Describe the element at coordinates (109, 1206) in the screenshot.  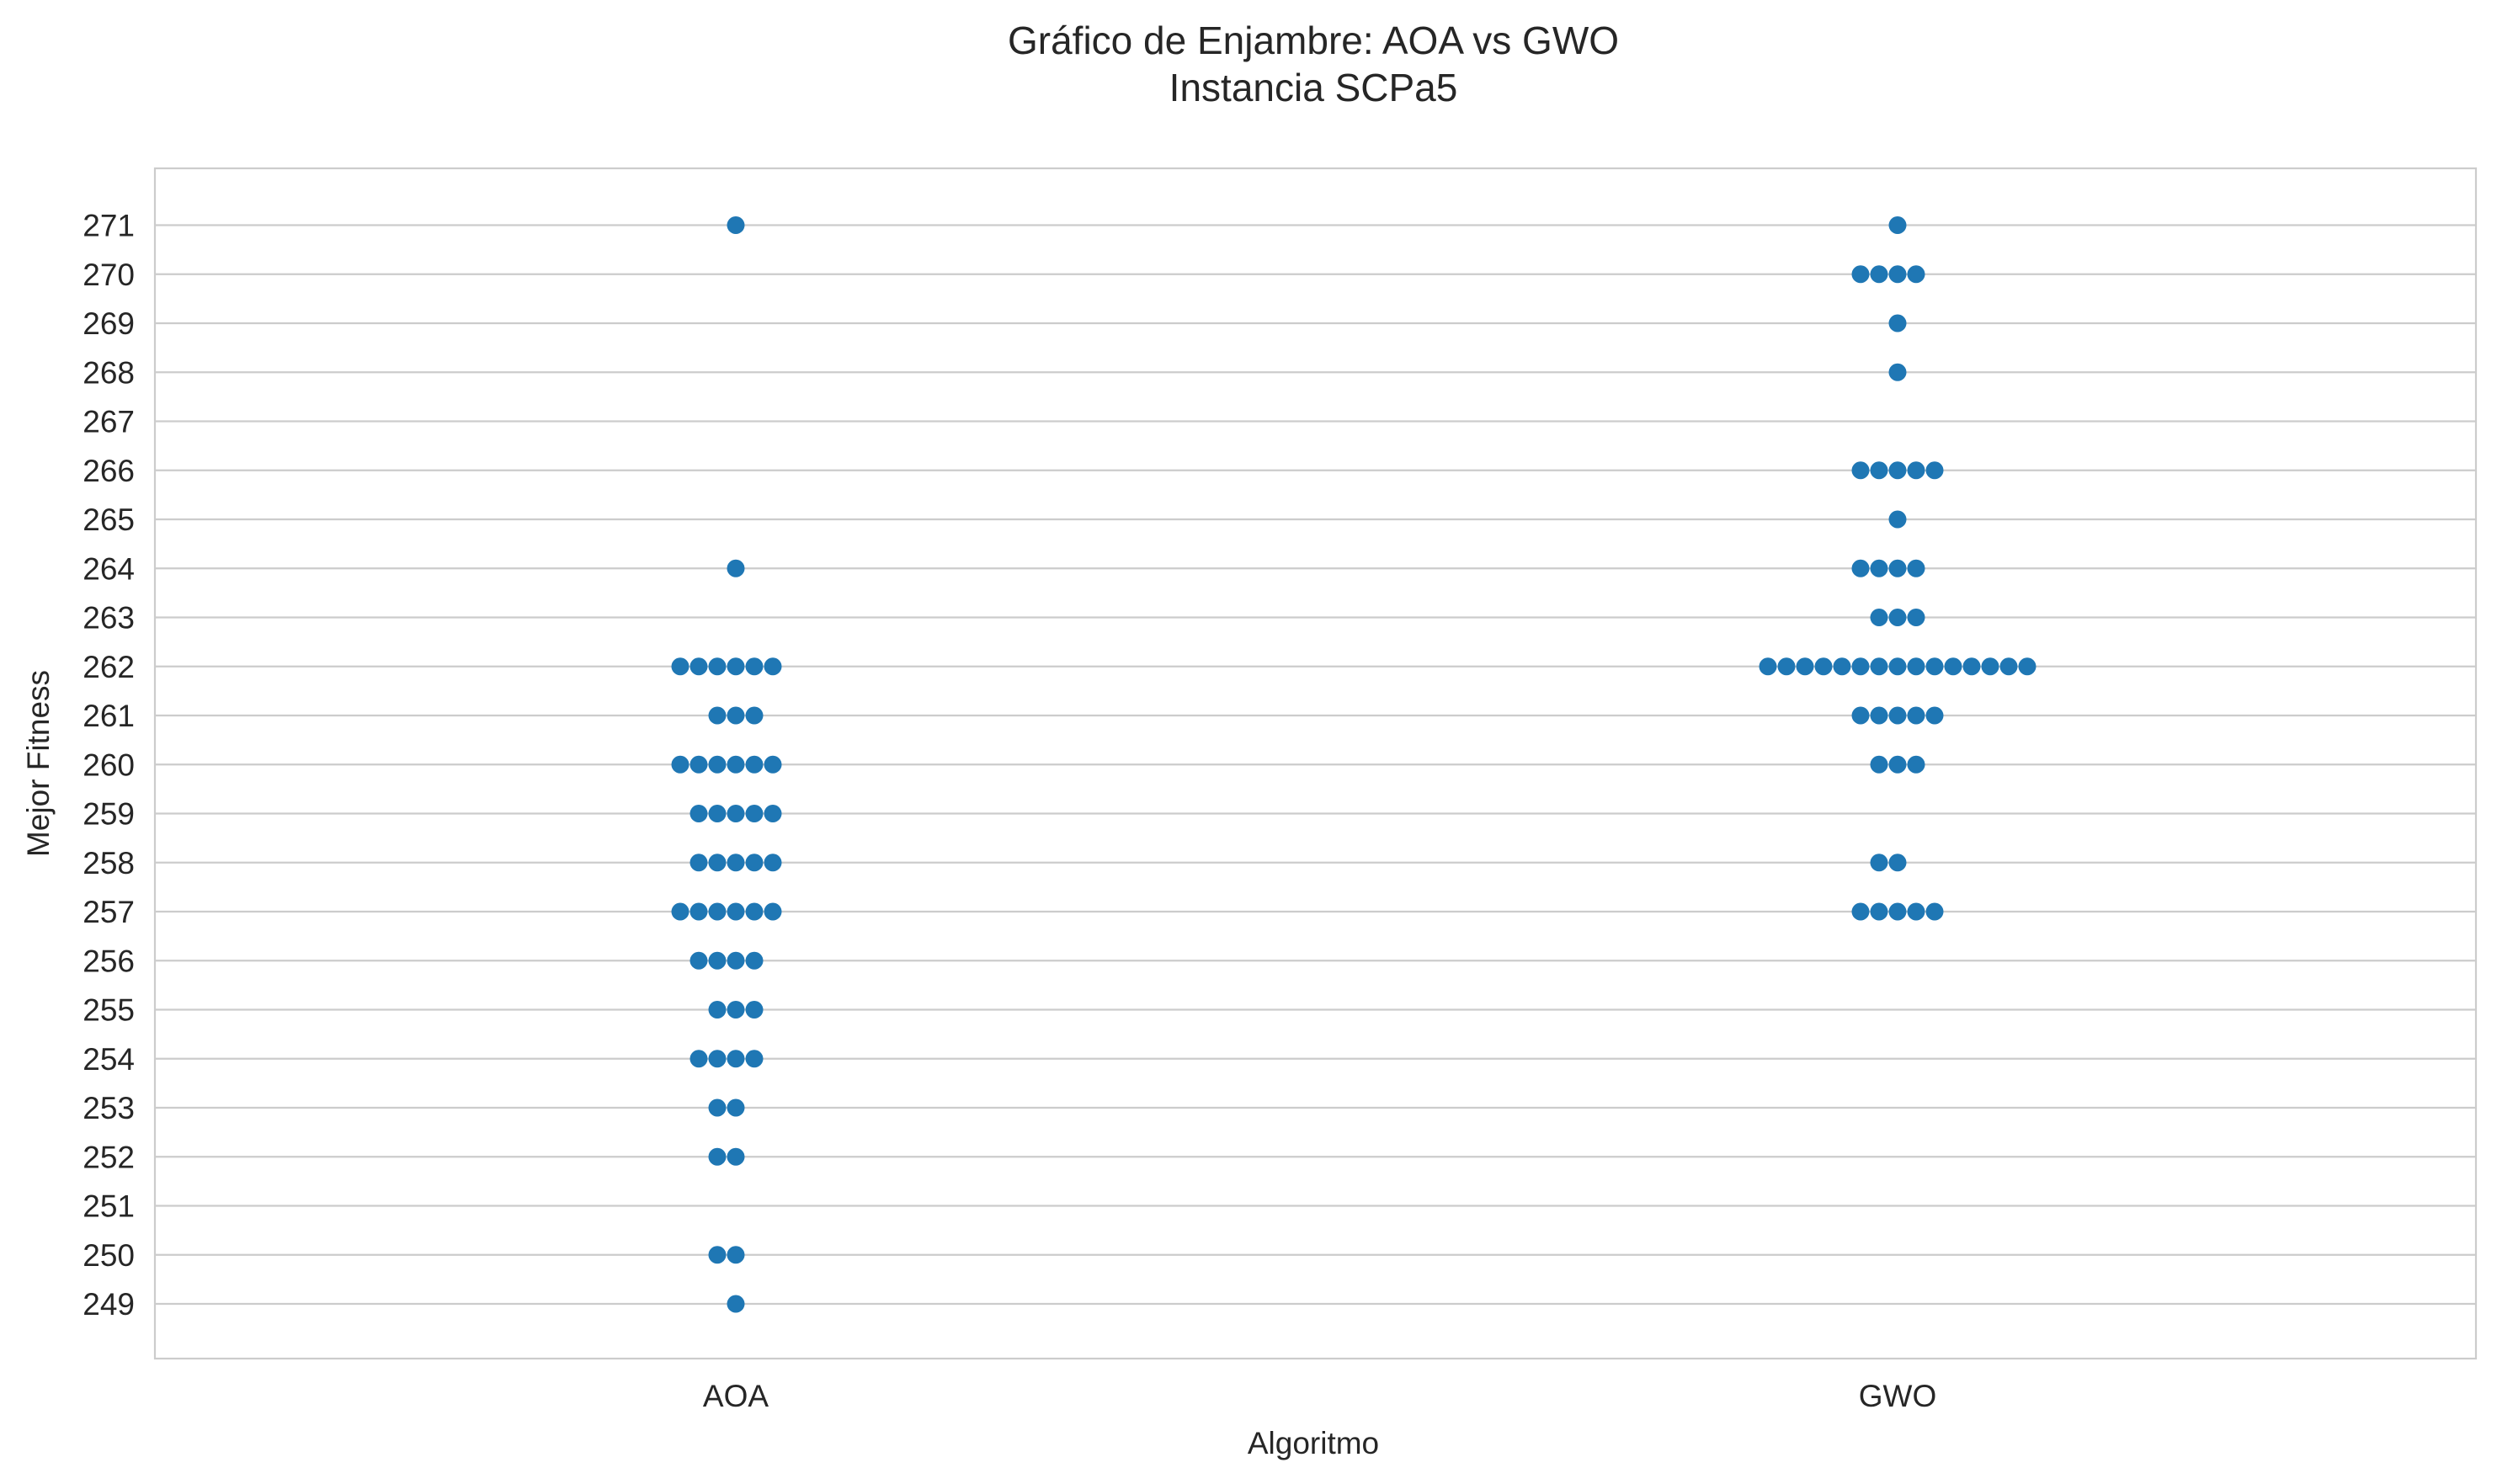
I see `y-tick-label: 251` at that location.